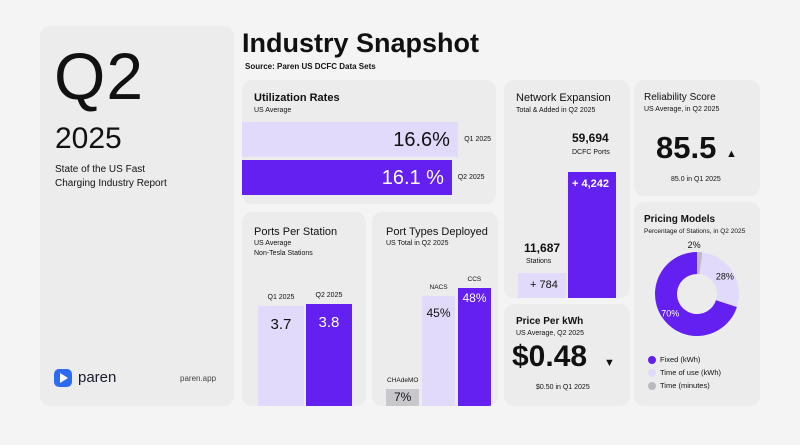 The image size is (800, 445). Describe the element at coordinates (97, 377) in the screenshot. I see `brand-name: paren` at that location.